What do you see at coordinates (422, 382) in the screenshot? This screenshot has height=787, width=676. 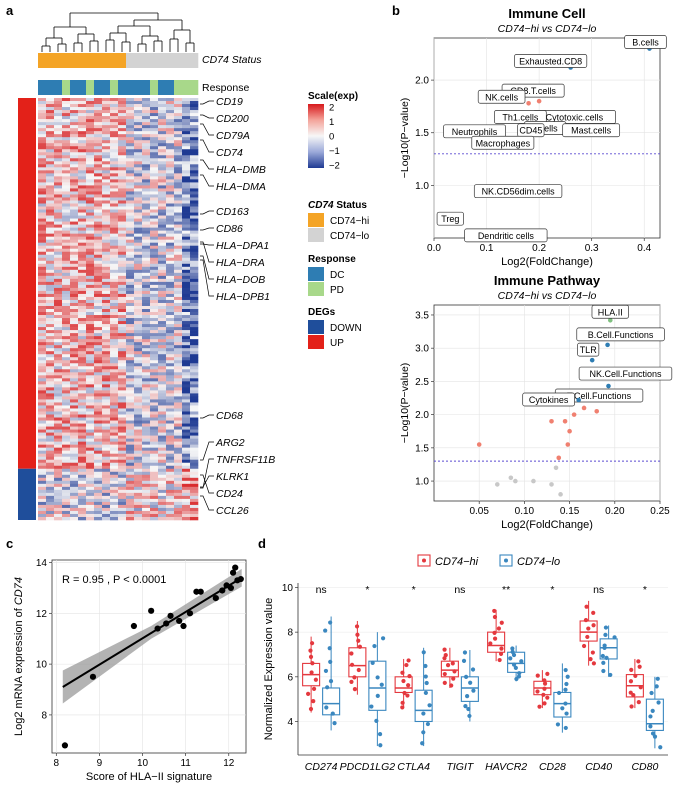 I see `y-tick-label: 2.5` at bounding box center [422, 382].